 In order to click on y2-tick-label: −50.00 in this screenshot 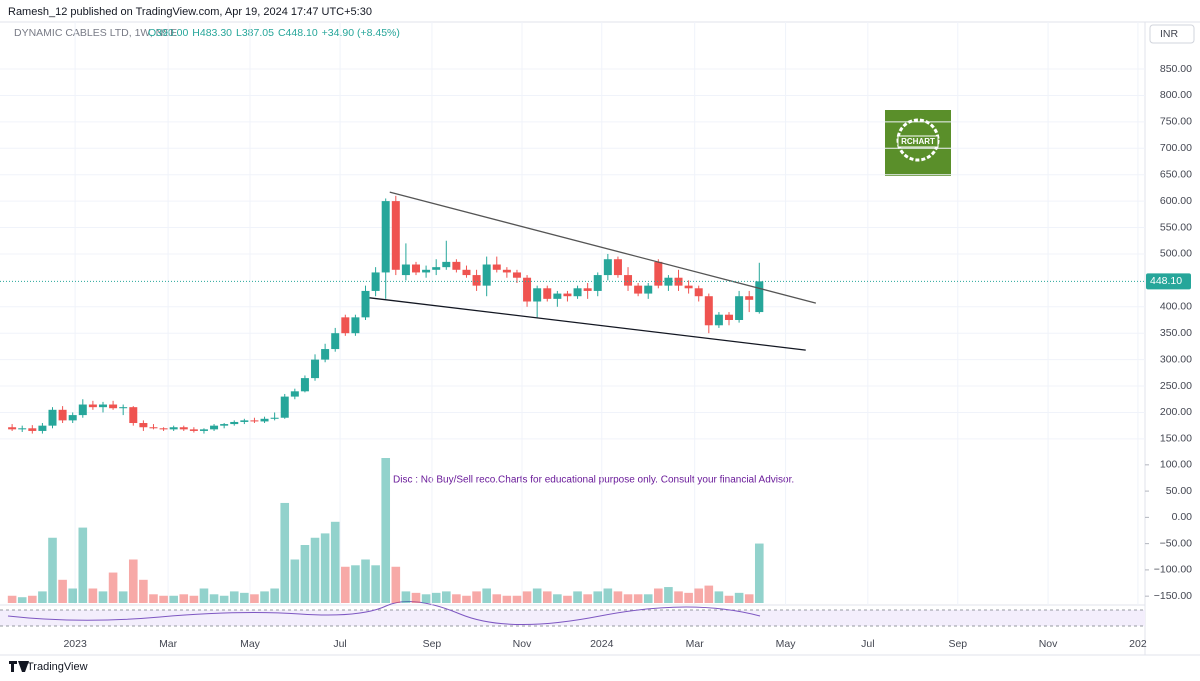, I will do `click(1176, 543)`.